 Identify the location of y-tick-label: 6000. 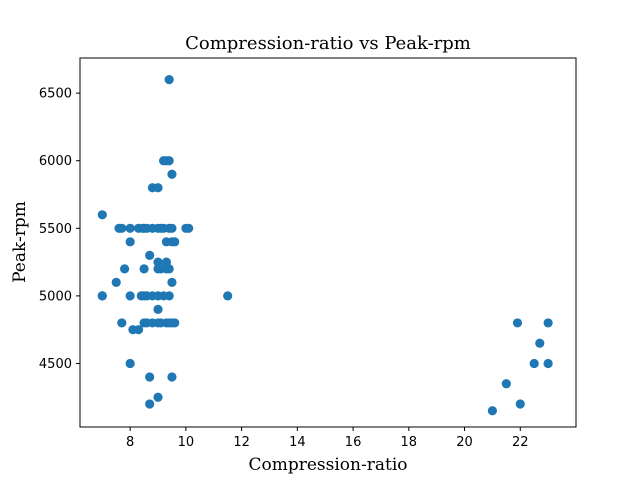
(55, 161).